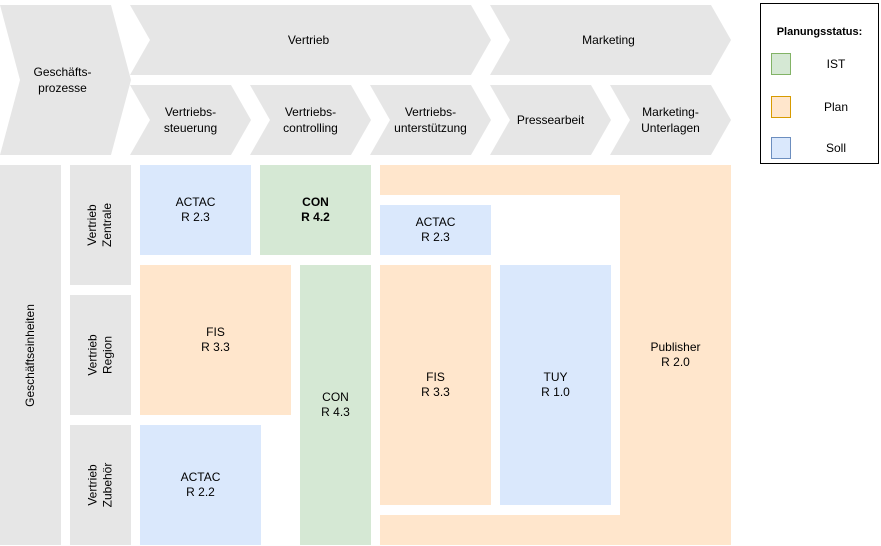  I want to click on con-r43-label: CON R 4.3, so click(335, 404).